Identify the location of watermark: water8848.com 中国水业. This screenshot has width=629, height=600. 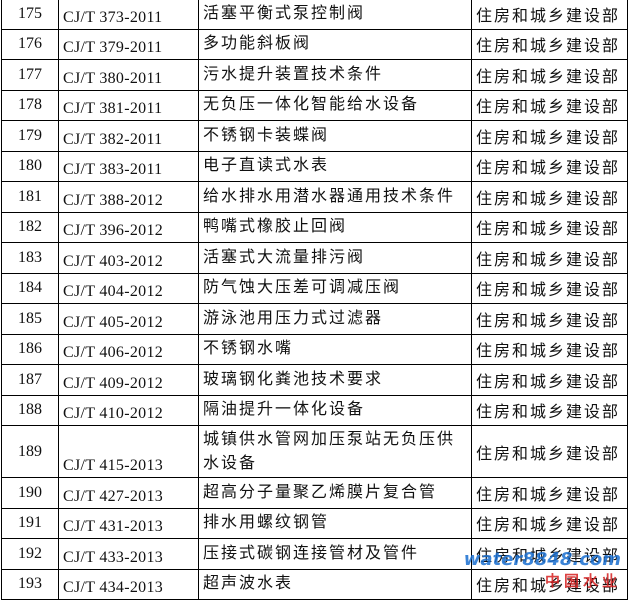
(542, 570).